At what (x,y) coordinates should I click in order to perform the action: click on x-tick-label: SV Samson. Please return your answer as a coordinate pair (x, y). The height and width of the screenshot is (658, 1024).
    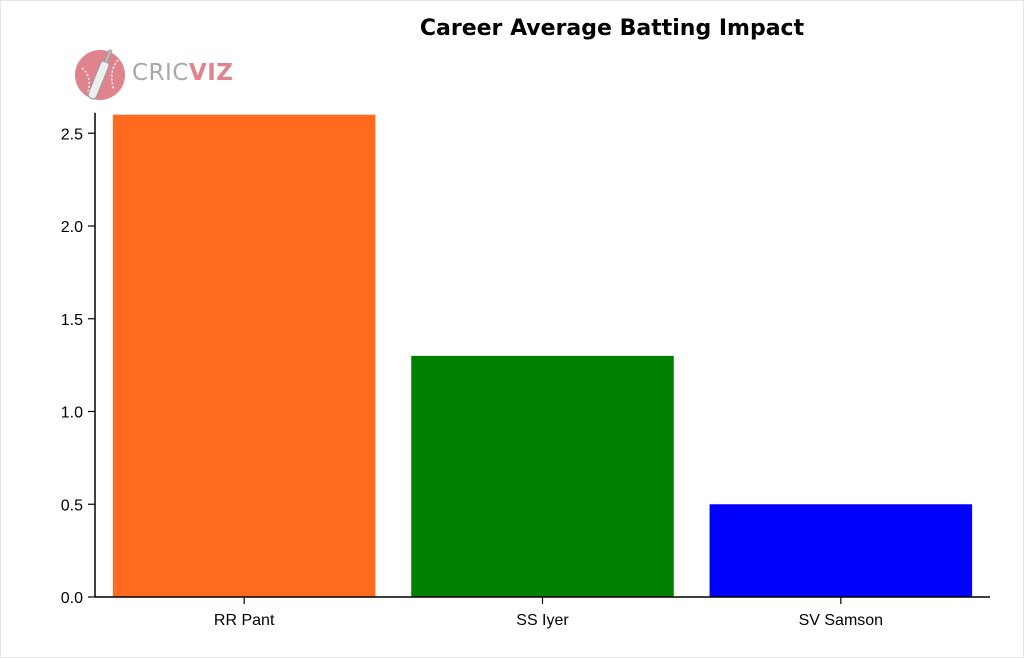
    Looking at the image, I should click on (841, 620).